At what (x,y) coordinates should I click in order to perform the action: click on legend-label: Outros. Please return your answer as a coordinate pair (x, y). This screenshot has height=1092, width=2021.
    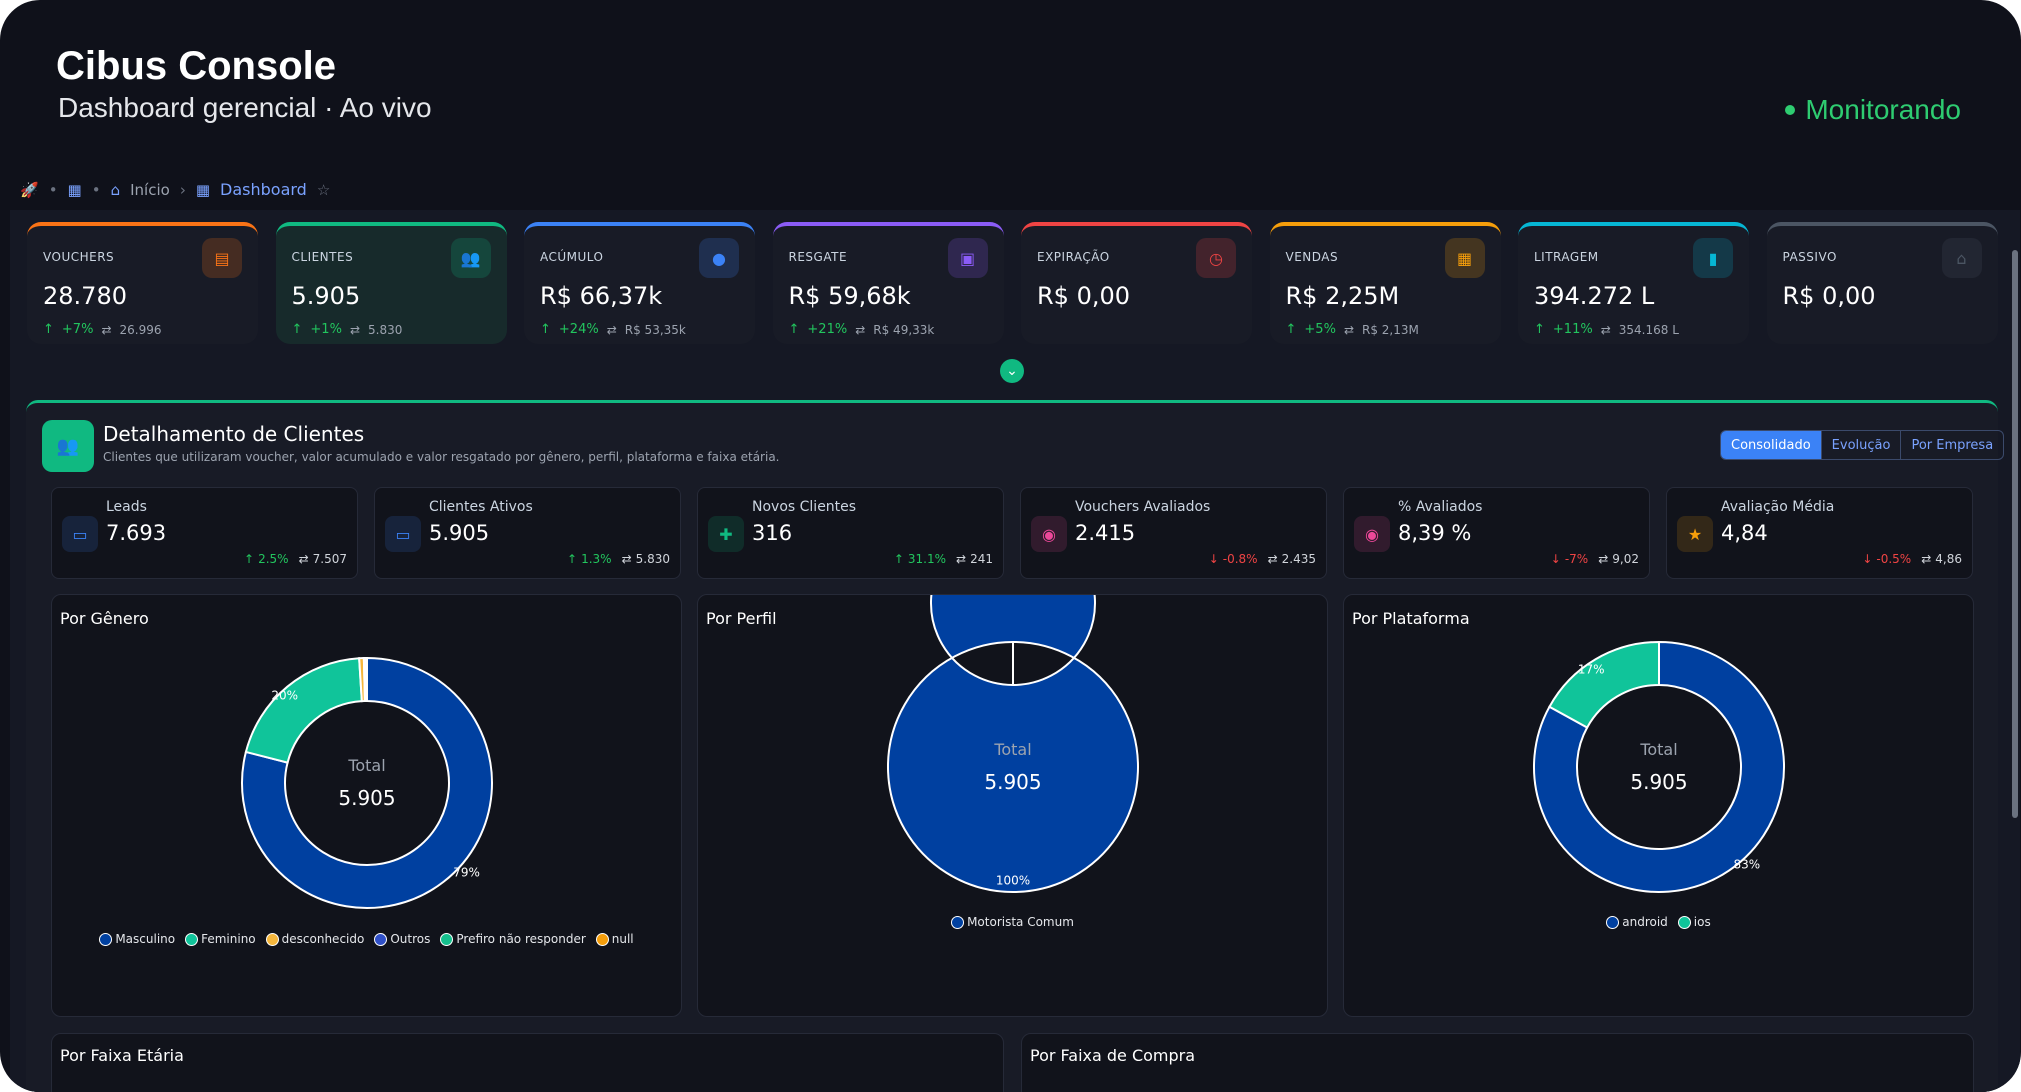
    Looking at the image, I should click on (410, 939).